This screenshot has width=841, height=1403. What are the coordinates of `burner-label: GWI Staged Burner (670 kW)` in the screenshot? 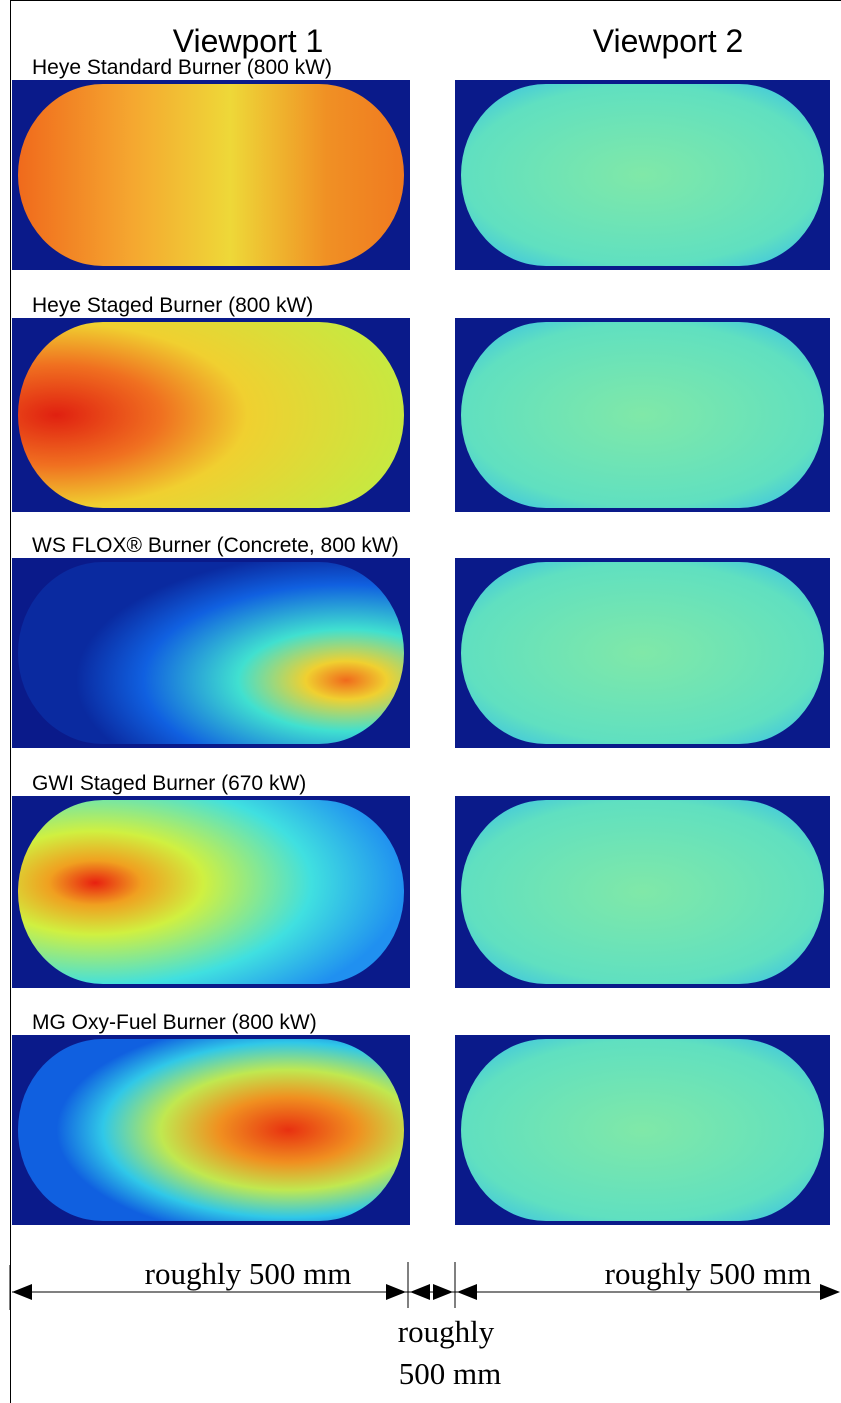 It's located at (169, 783).